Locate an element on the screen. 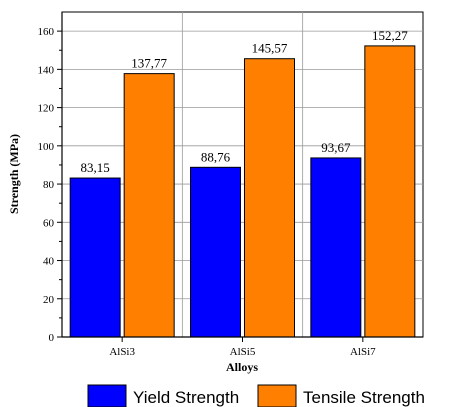 The image size is (449, 407). data-label: 152,27 is located at coordinates (390, 35).